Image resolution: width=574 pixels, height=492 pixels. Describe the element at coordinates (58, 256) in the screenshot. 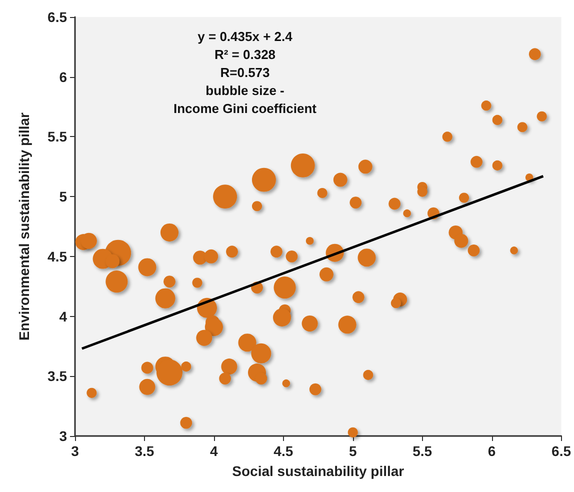

I see `y-tick-label: 4.5` at that location.